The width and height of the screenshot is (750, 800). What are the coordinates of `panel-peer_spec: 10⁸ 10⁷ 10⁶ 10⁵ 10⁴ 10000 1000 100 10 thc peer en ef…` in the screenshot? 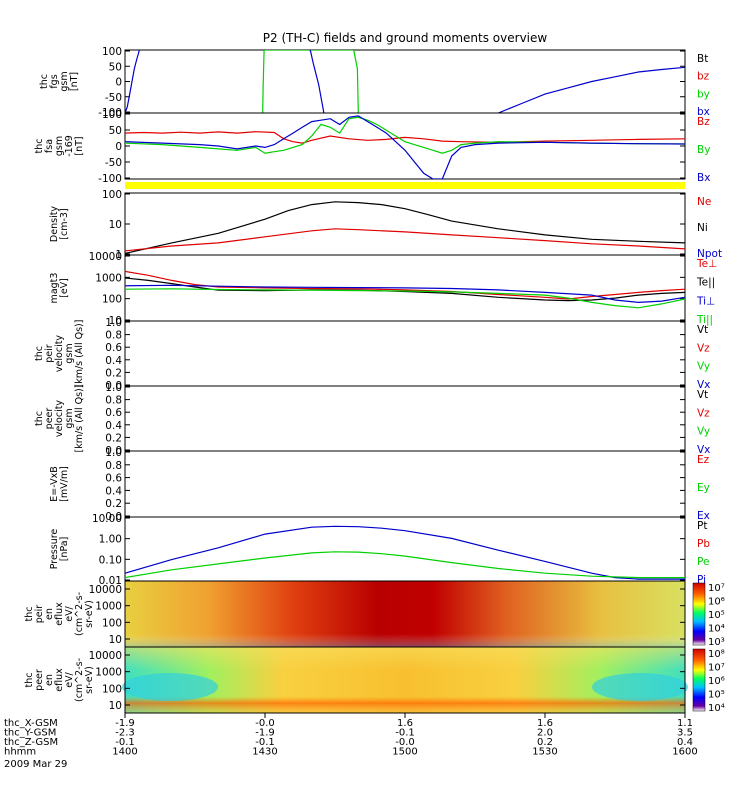 It's located at (374, 680).